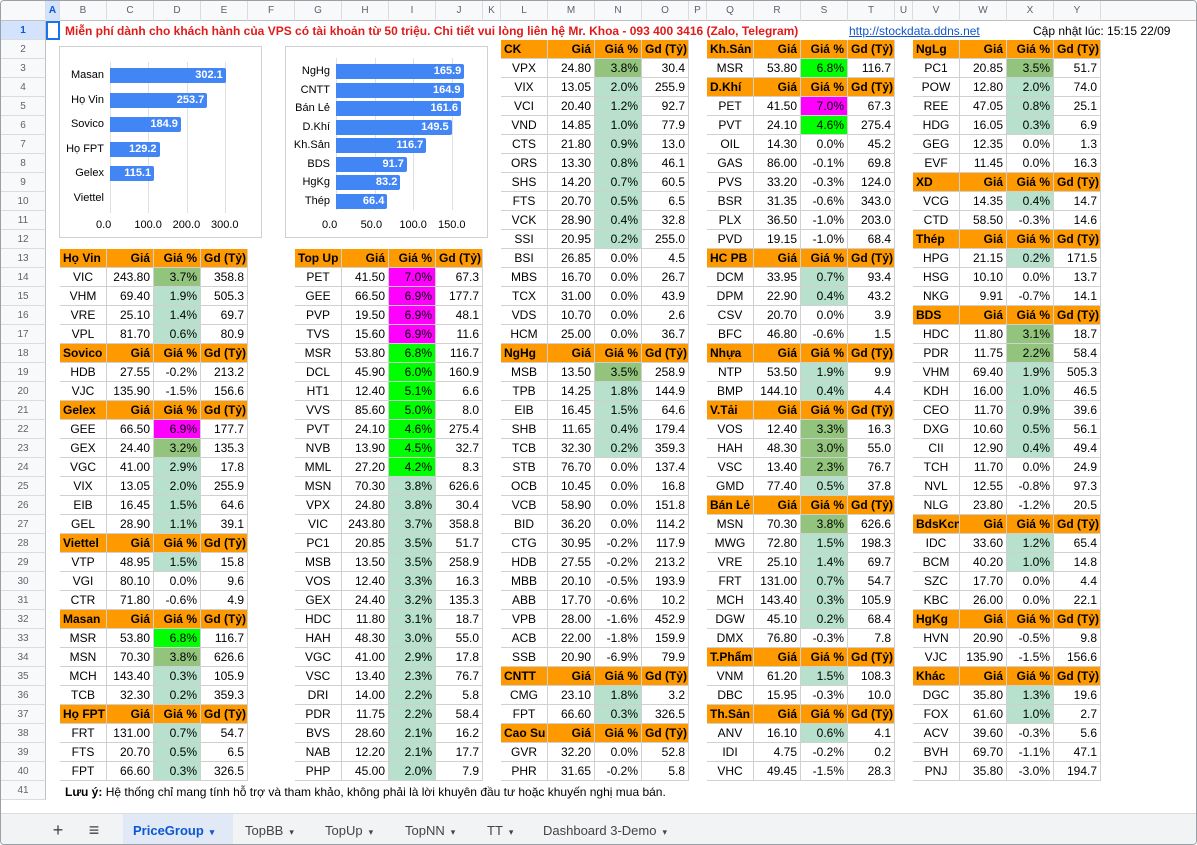  I want to click on volume-cell: 51.7, so click(1077, 68).